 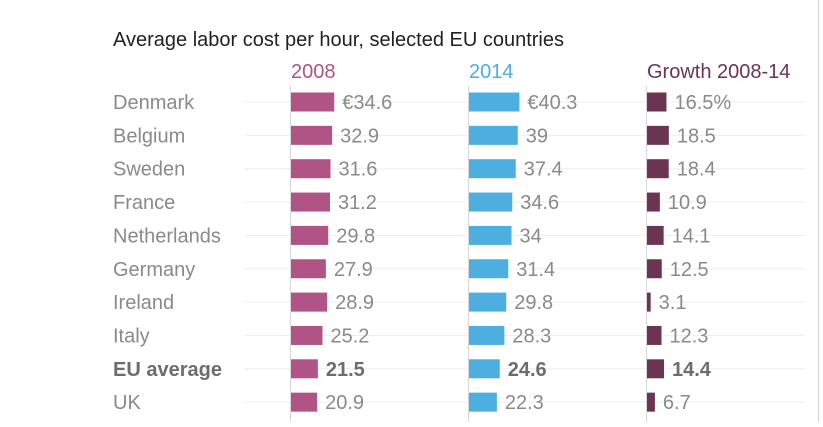 What do you see at coordinates (354, 303) in the screenshot?
I see `value-label-0: 28.9` at bounding box center [354, 303].